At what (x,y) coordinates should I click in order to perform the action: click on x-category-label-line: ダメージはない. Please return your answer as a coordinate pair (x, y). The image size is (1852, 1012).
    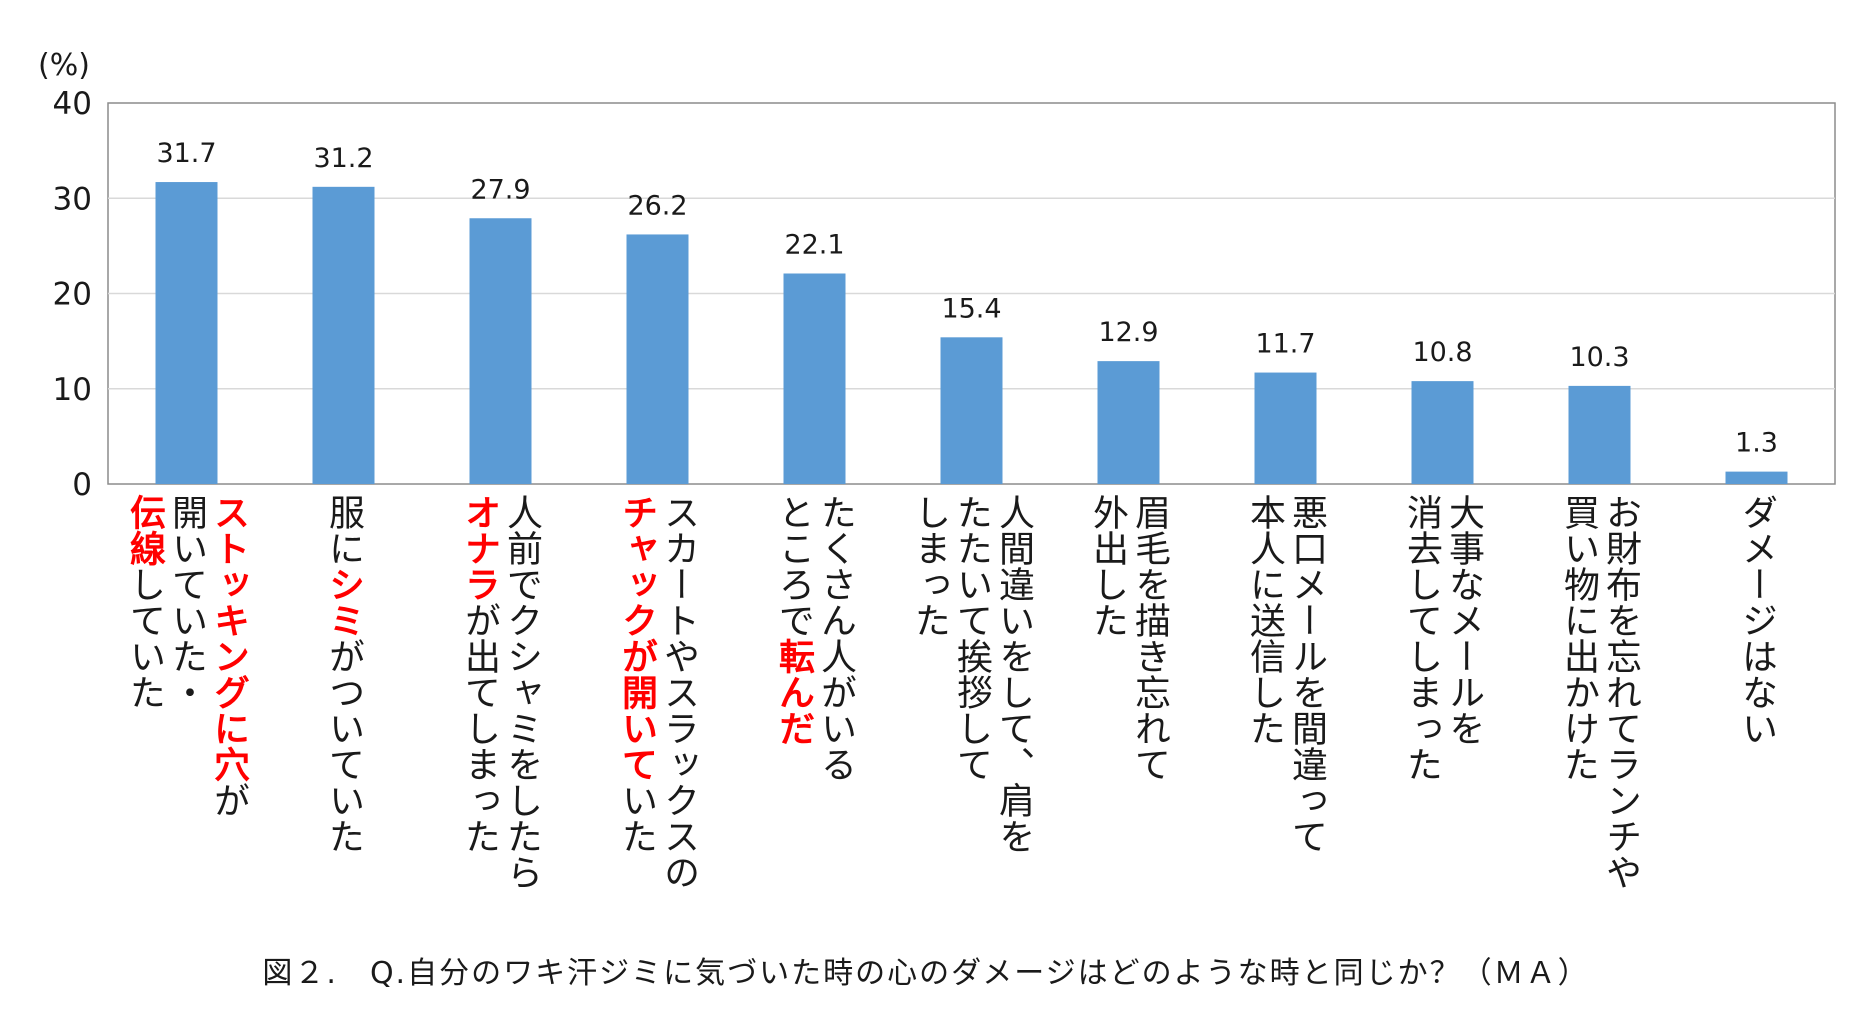
    Looking at the image, I should click on (1756, 620).